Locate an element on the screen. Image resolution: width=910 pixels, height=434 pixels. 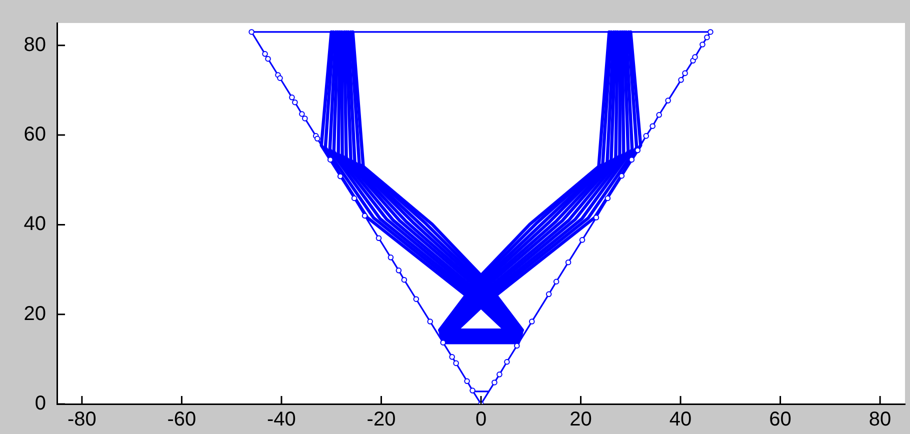
x-tick-label: 0 is located at coordinates (481, 419).